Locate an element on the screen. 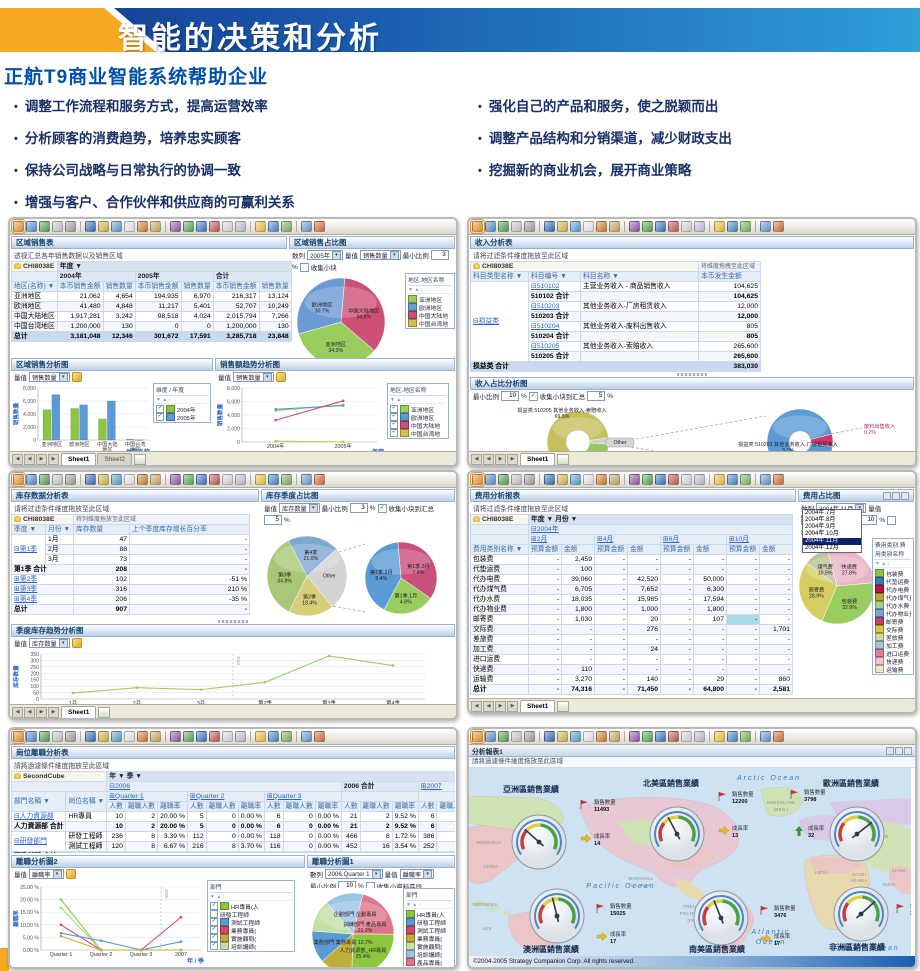 The height and width of the screenshot is (971, 920). line-series is located at coordinates (233, 674).